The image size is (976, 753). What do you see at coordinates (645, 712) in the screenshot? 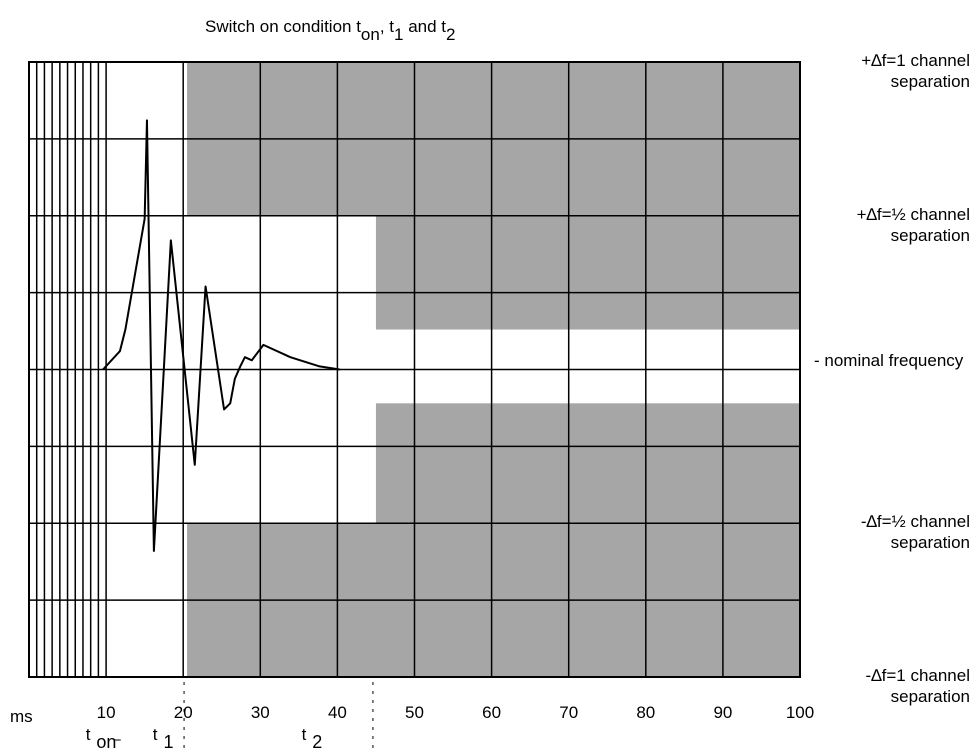
I see `x-tick-label: 80` at bounding box center [645, 712].